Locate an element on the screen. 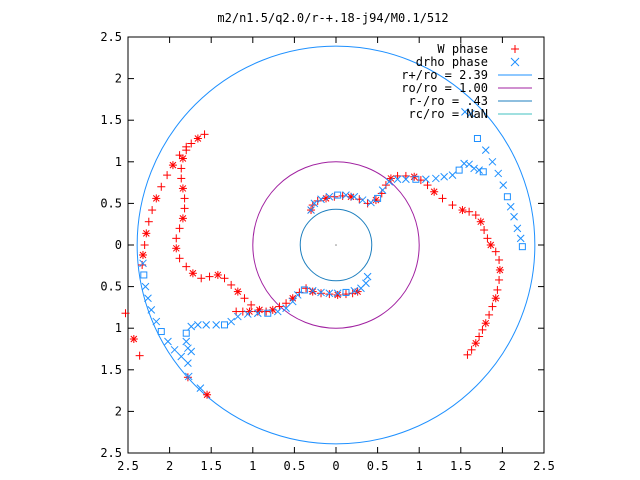 The height and width of the screenshot is (480, 640). legend-label: r+/ro = 2.39 is located at coordinates (444, 75).